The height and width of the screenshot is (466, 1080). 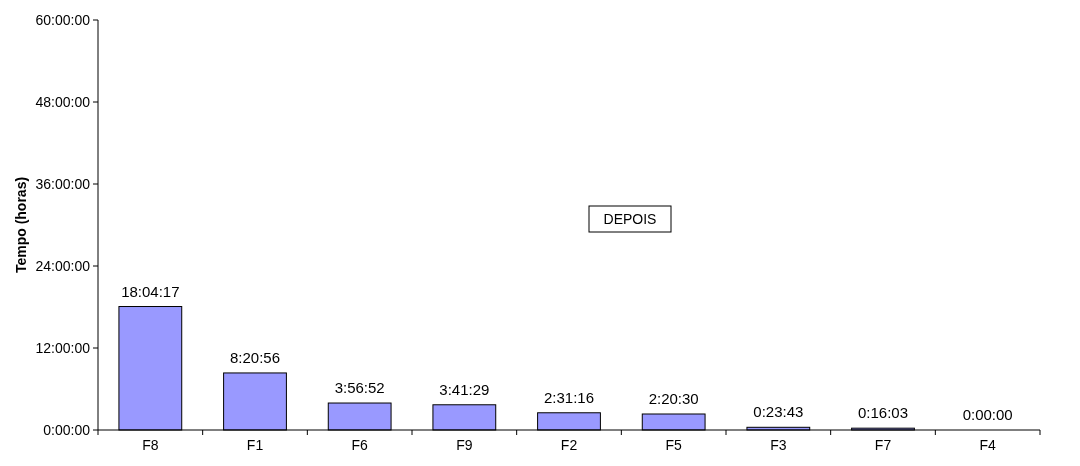 What do you see at coordinates (63, 19) in the screenshot?
I see `y-tick-label: 60:00:00` at bounding box center [63, 19].